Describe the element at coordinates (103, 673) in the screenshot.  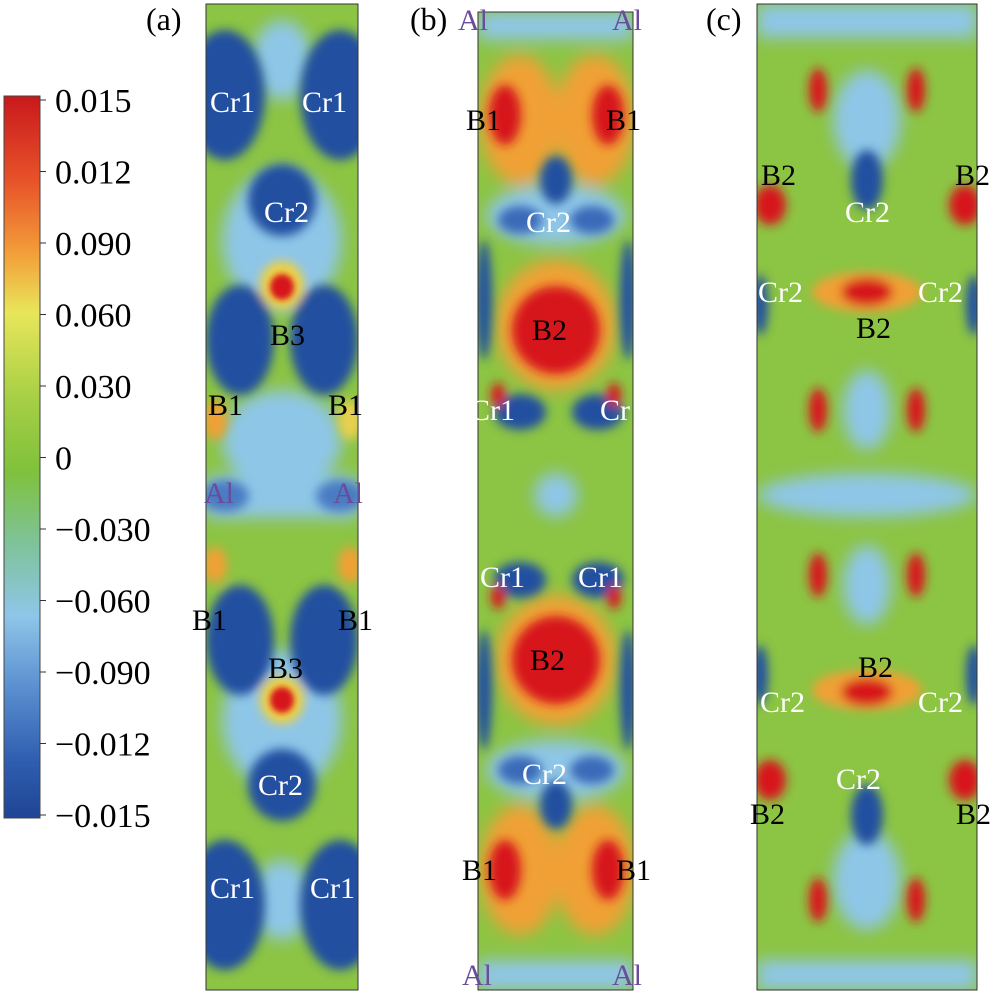
I see `colorbar-tick-label: −0.090` at that location.